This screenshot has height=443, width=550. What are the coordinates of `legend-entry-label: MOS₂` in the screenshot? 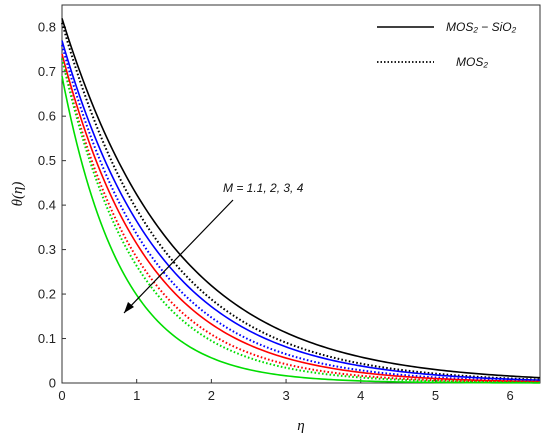 It's located at (472, 62).